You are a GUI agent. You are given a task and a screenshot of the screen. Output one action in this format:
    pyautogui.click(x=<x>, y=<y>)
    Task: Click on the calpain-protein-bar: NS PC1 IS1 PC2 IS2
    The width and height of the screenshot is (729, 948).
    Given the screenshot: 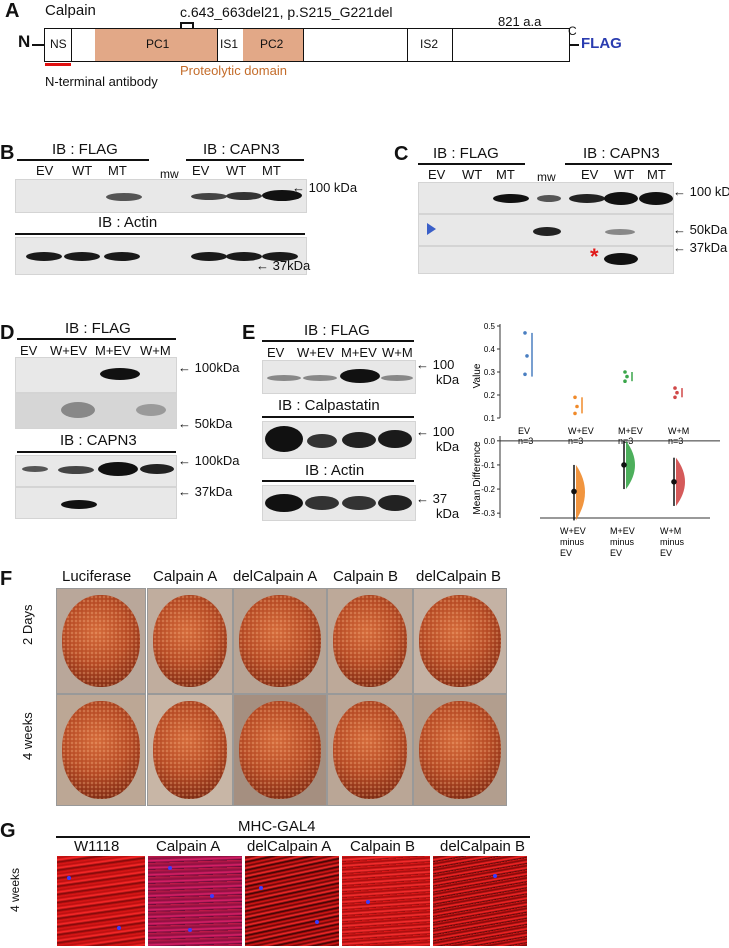 What is the action you would take?
    pyautogui.click(x=307, y=45)
    